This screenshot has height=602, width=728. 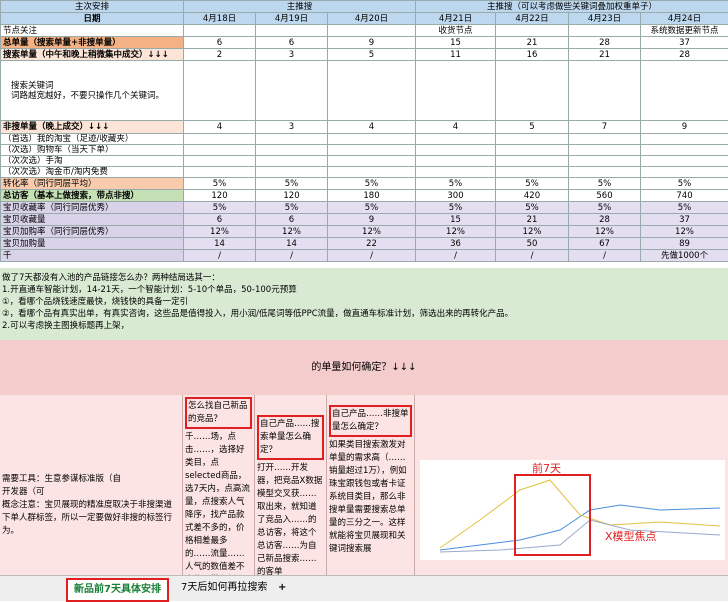 What do you see at coordinates (370, 421) in the screenshot?
I see `heading: 自己产品……非搜单量怎么确定？` at bounding box center [370, 421].